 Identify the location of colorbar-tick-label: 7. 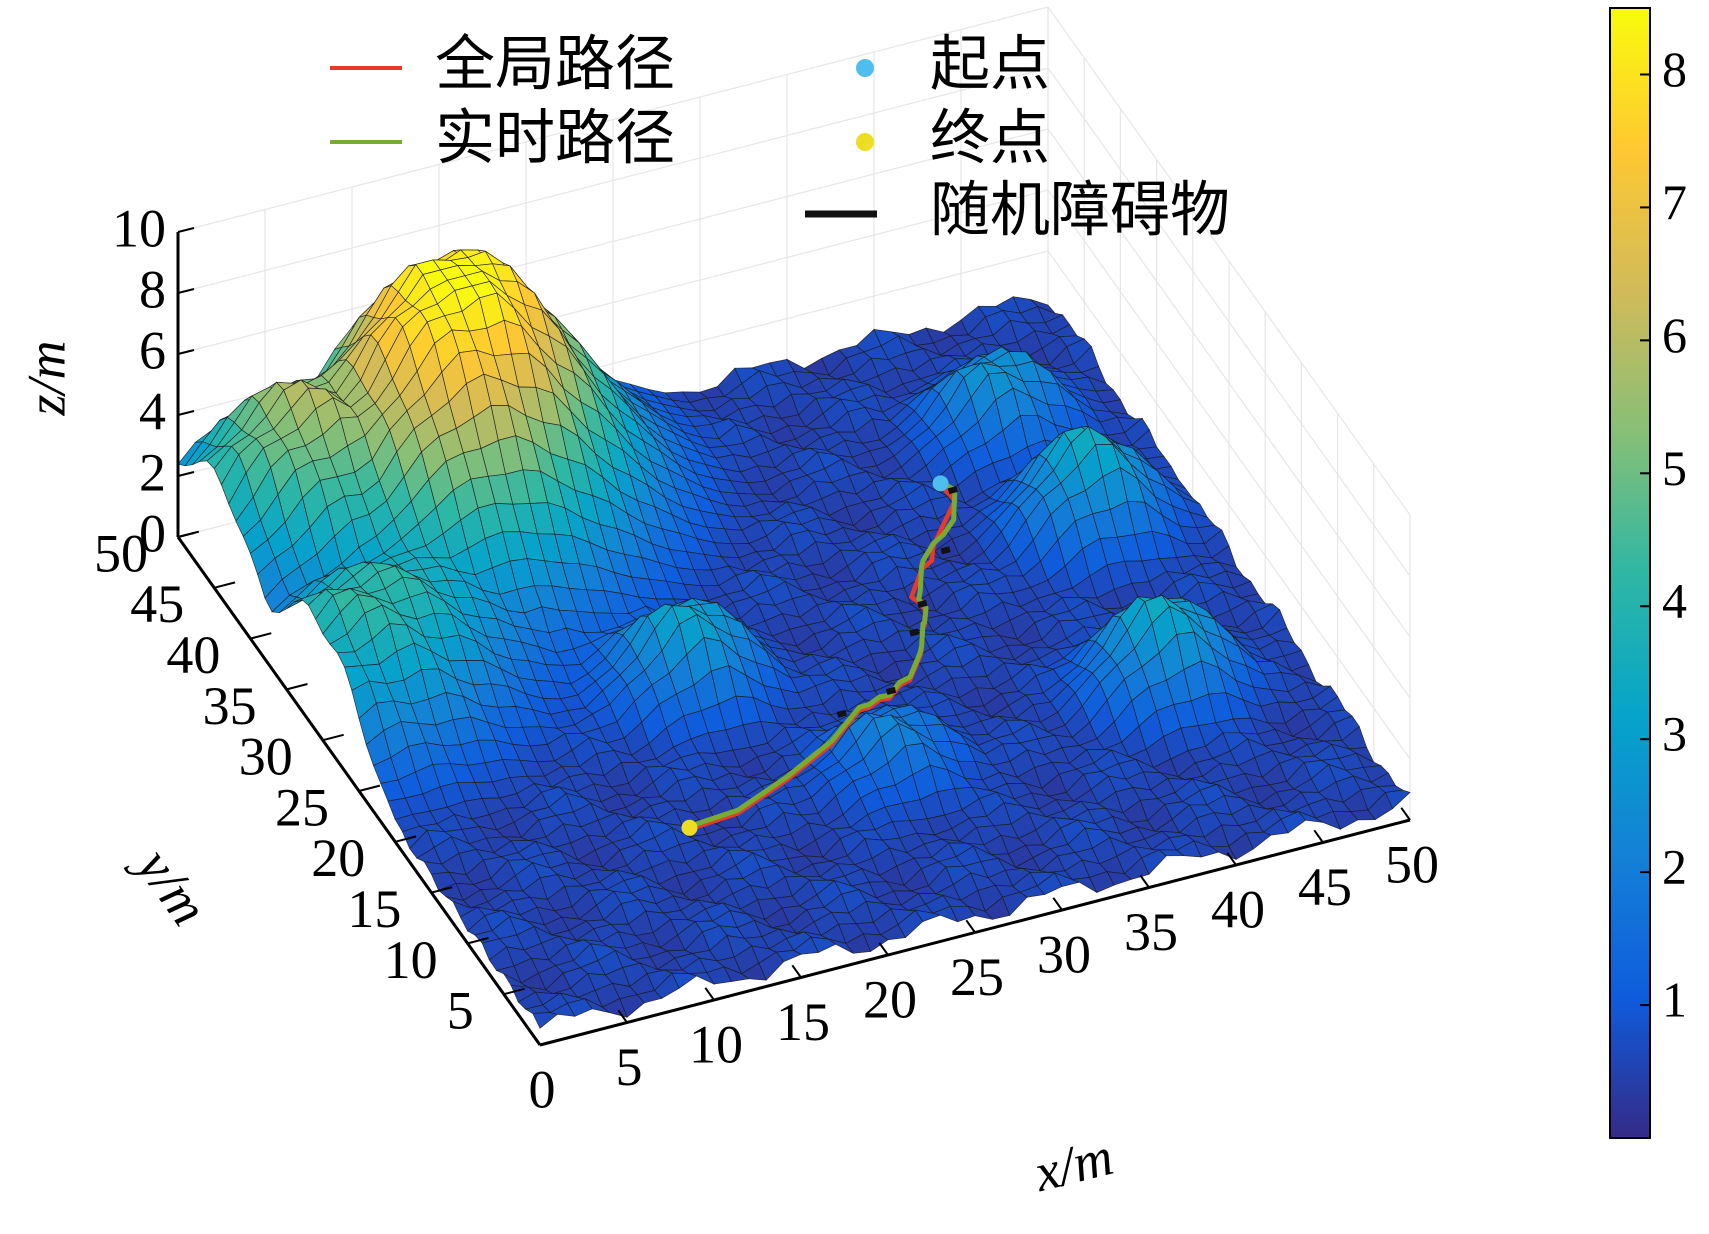
(1674, 202).